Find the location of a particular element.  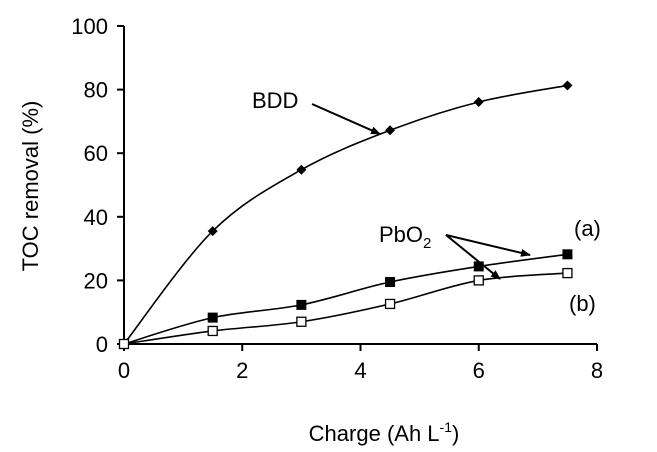

y-tick-label-40: 40 is located at coordinates (96, 217).